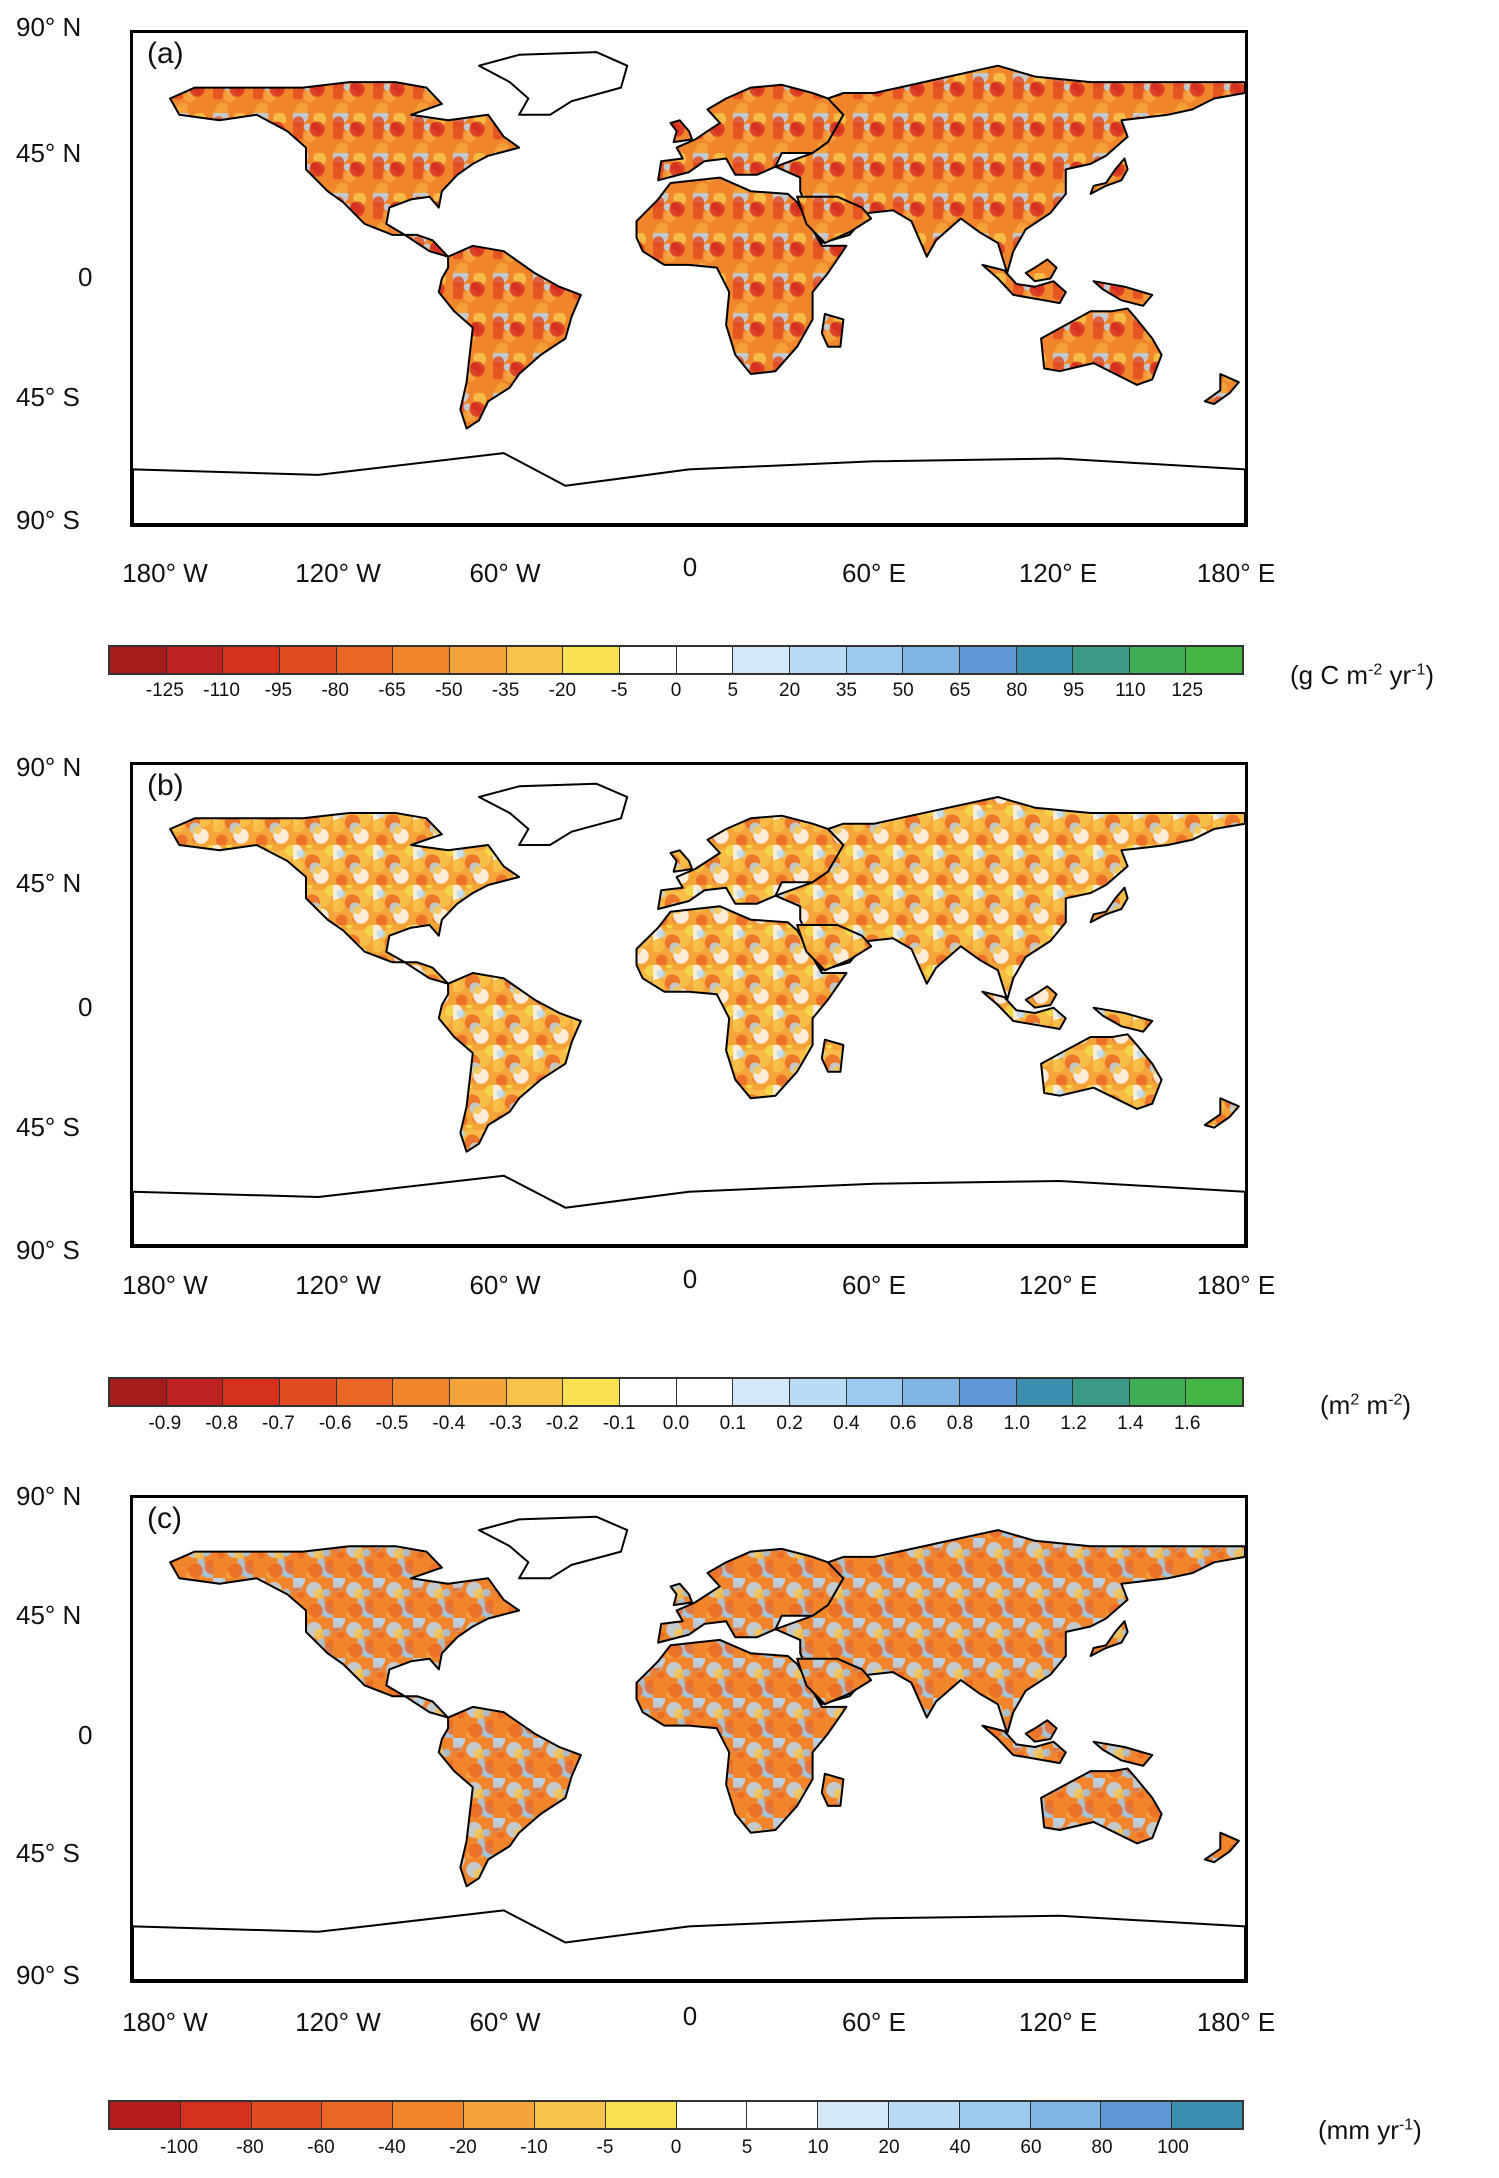 The height and width of the screenshot is (2178, 1499). What do you see at coordinates (221, 690) in the screenshot?
I see `colorbar-tick-label: -110` at bounding box center [221, 690].